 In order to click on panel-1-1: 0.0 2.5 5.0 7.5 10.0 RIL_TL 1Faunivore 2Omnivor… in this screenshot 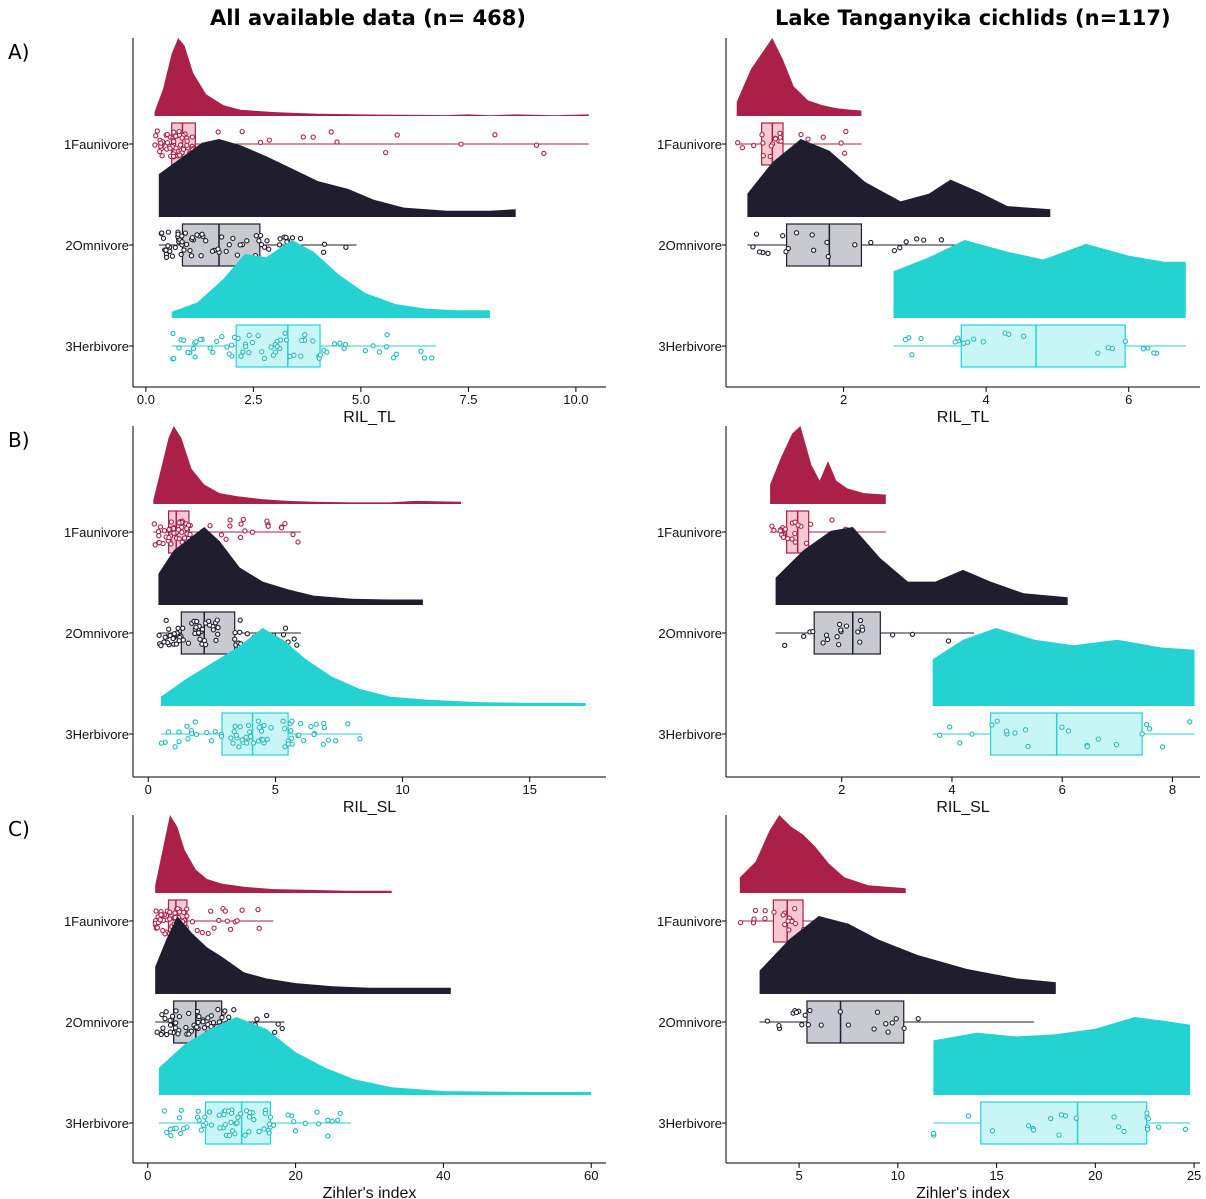, I will do `click(335, 232)`.